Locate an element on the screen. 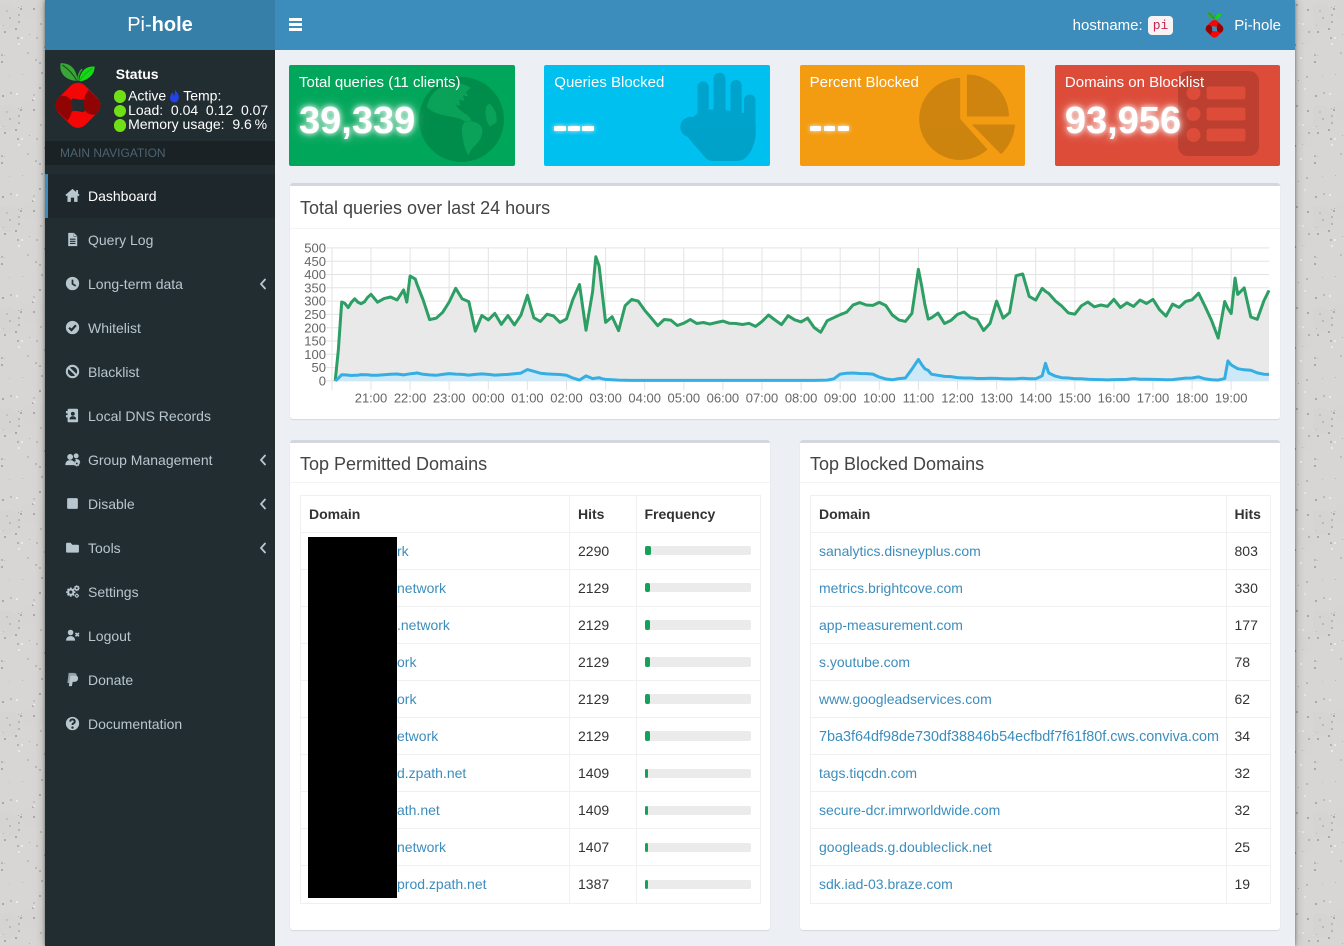  svg-text: 200 is located at coordinates (315, 327).